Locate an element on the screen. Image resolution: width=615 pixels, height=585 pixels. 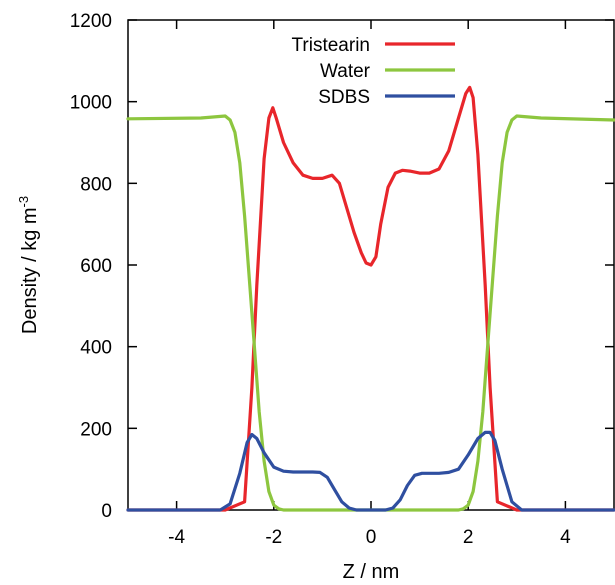
x-tick-label: 0 is located at coordinates (371, 537).